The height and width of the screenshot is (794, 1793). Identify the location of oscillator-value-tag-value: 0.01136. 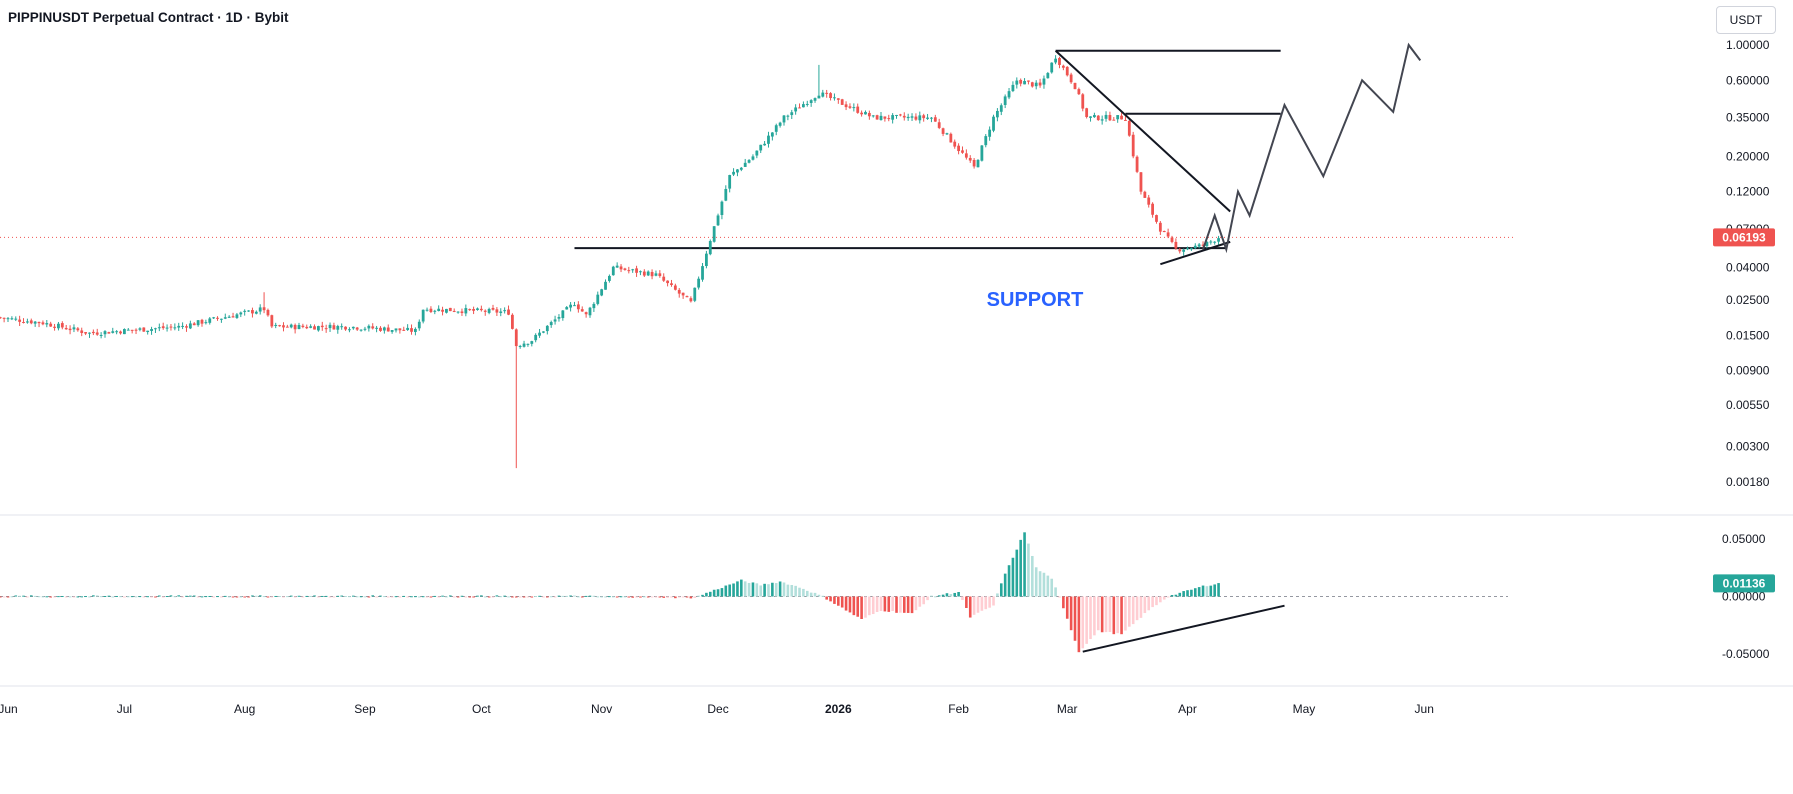
(1744, 583).